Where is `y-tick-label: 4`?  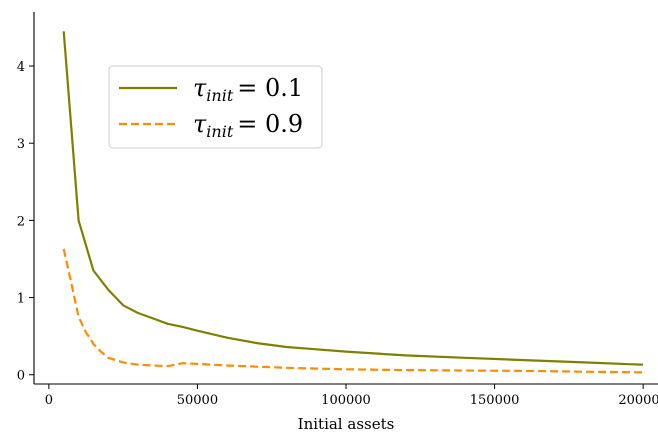
y-tick-label: 4 is located at coordinates (21, 67).